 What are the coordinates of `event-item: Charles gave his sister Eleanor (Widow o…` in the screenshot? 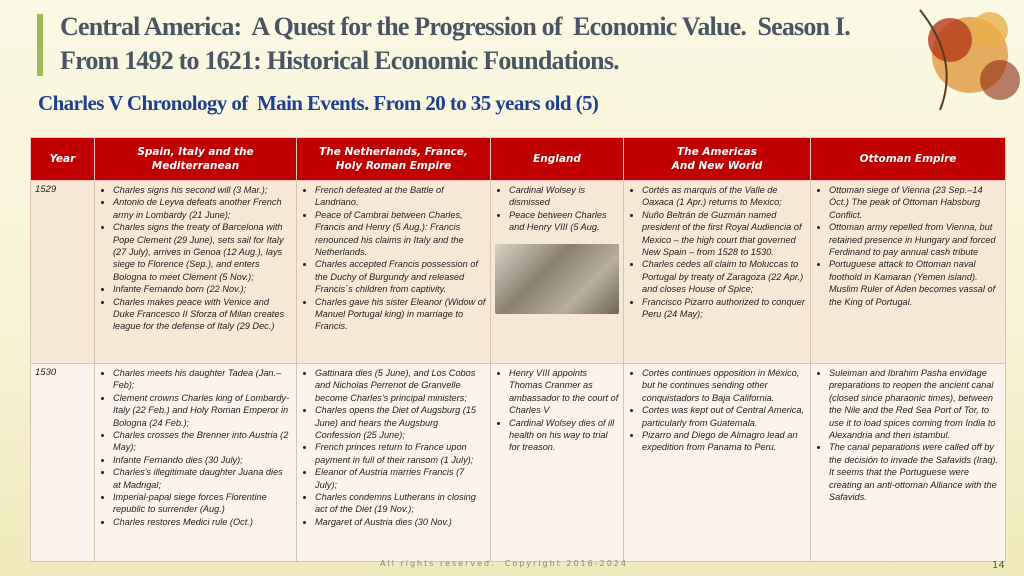 It's located at (400, 314).